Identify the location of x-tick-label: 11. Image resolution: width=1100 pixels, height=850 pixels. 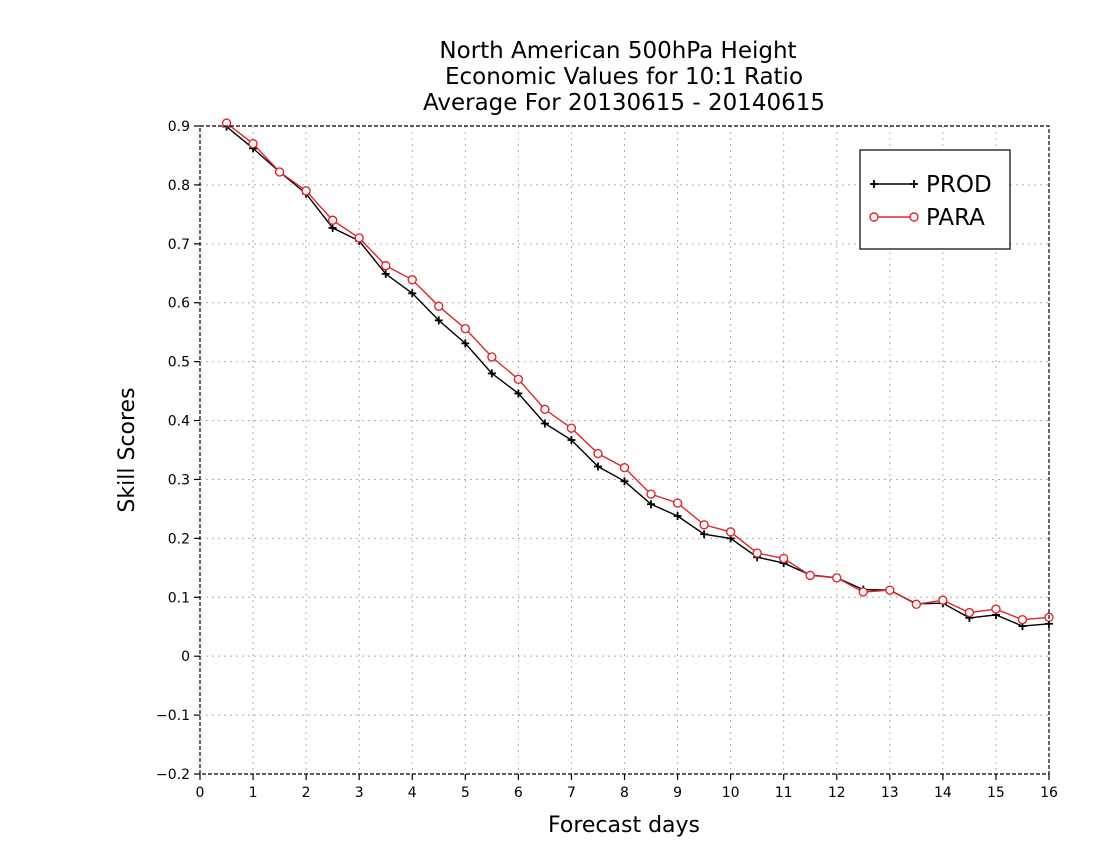
(784, 793).